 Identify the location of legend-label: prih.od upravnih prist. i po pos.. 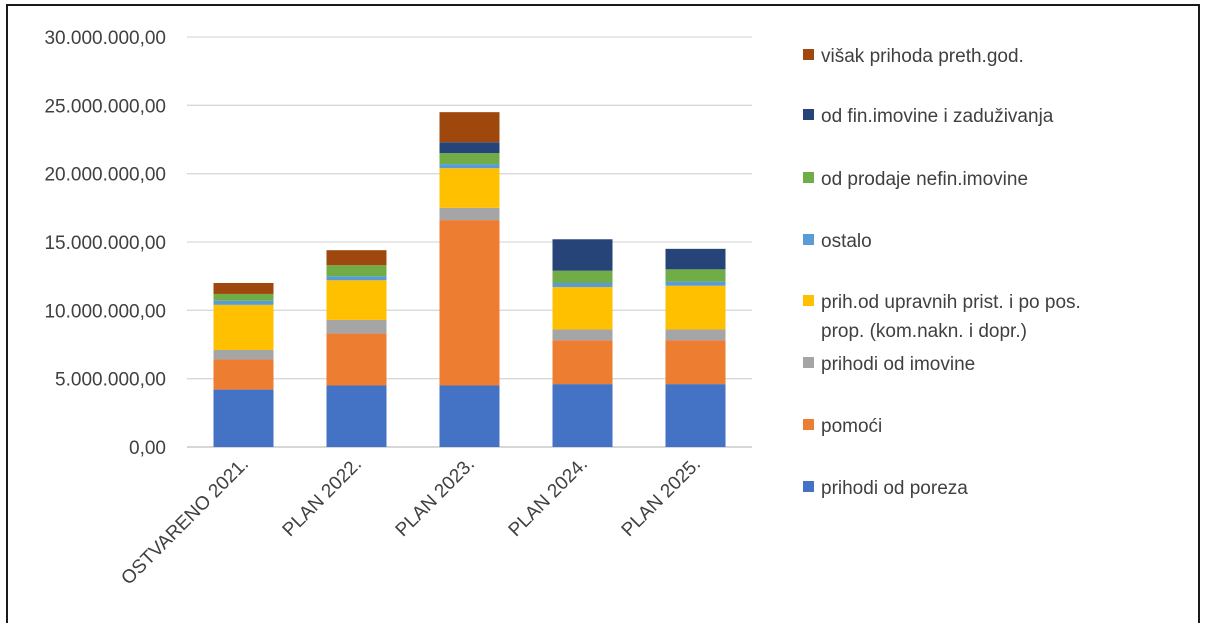
(951, 302).